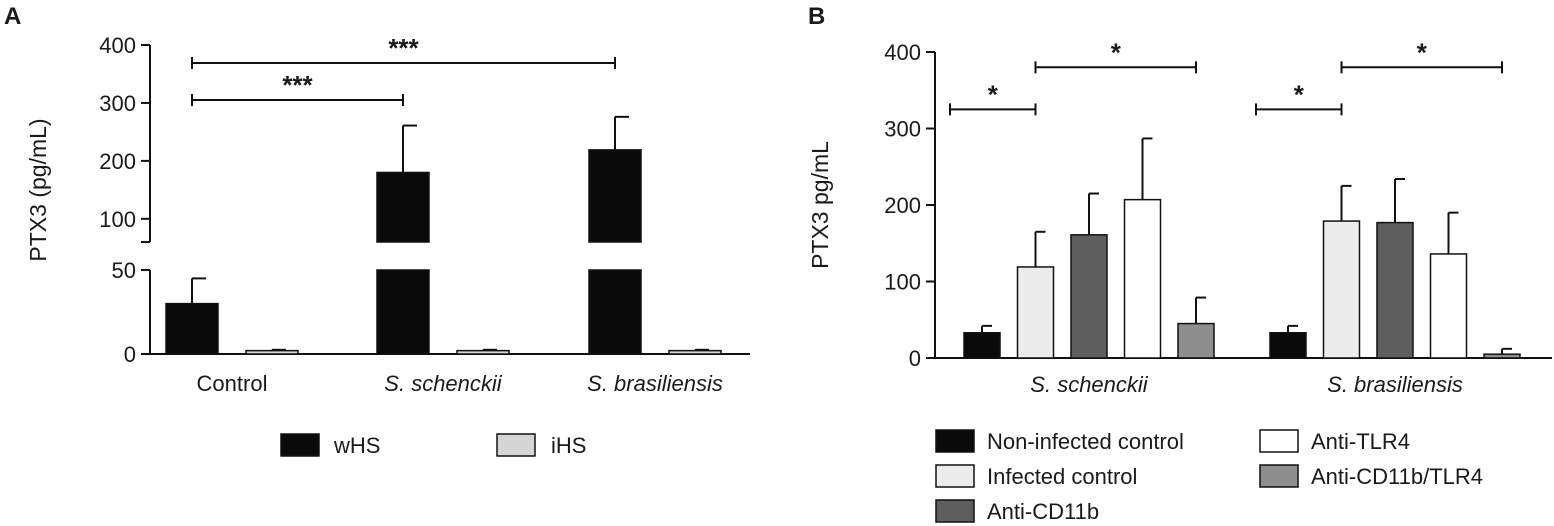 The width and height of the screenshot is (1554, 526). I want to click on legend-label-infected: Infected control, so click(1062, 476).